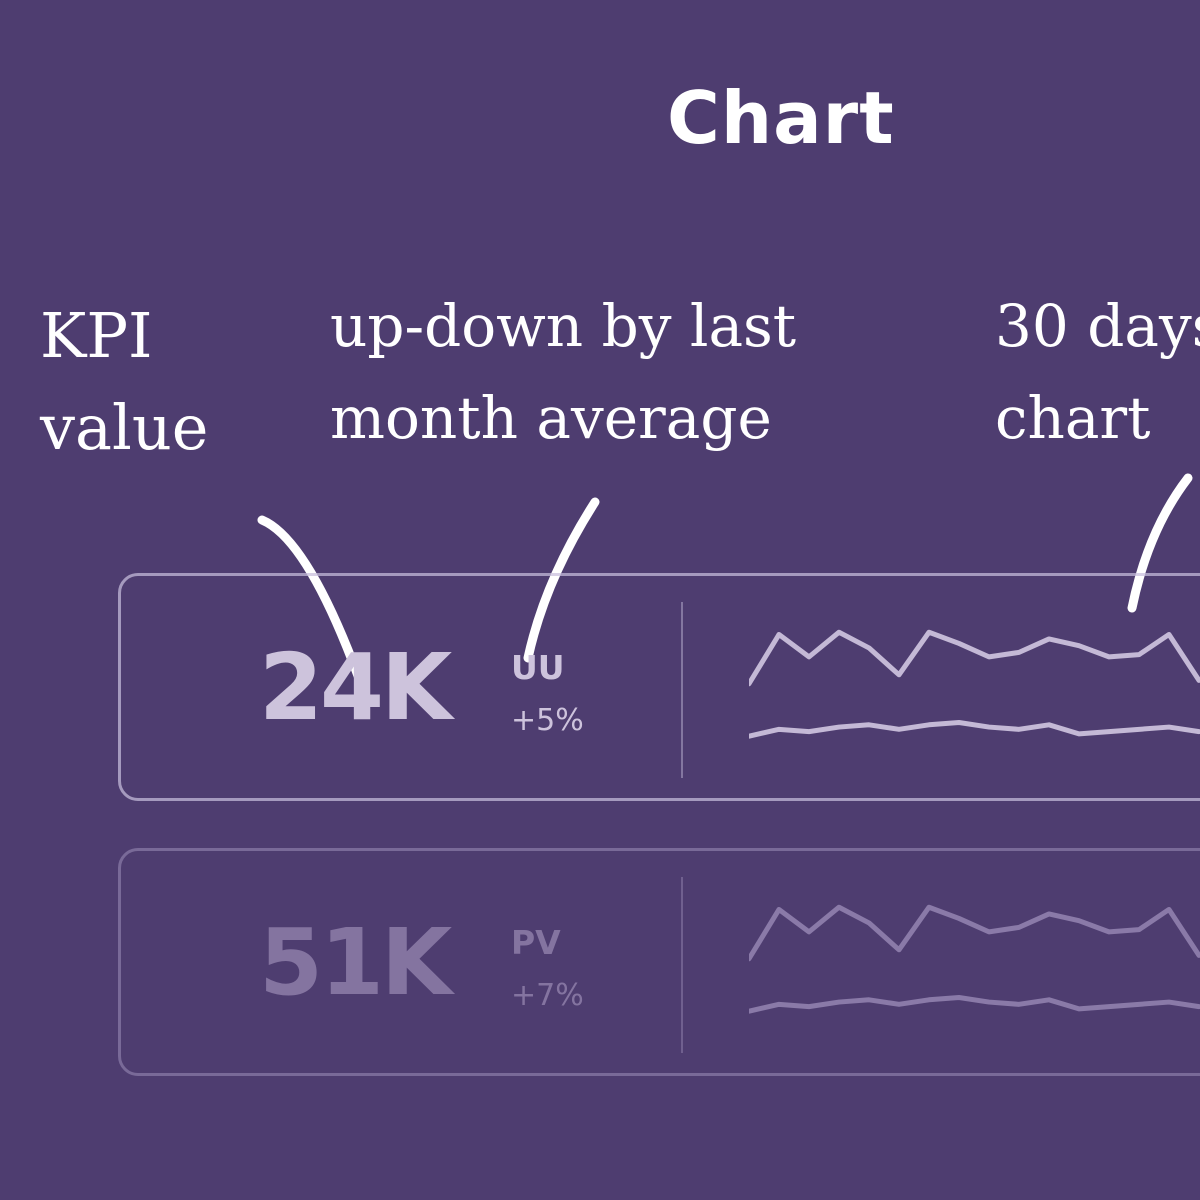 This screenshot has height=1200, width=1200. Describe the element at coordinates (1097, 326) in the screenshot. I see `annotation-line: 30 days` at that location.